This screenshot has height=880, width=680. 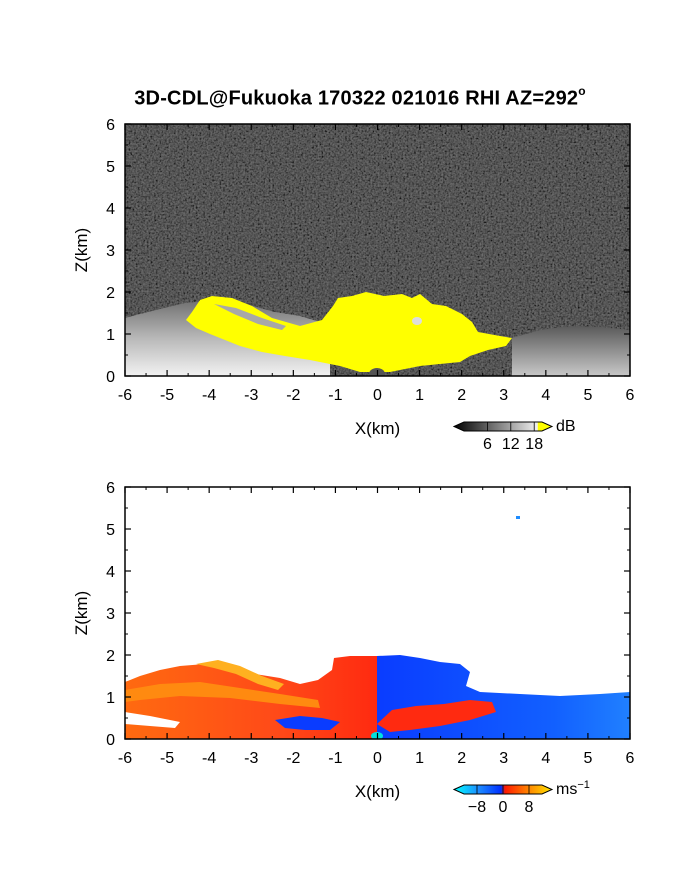 I want to click on top-xtick-label: -4, so click(x=209, y=395).